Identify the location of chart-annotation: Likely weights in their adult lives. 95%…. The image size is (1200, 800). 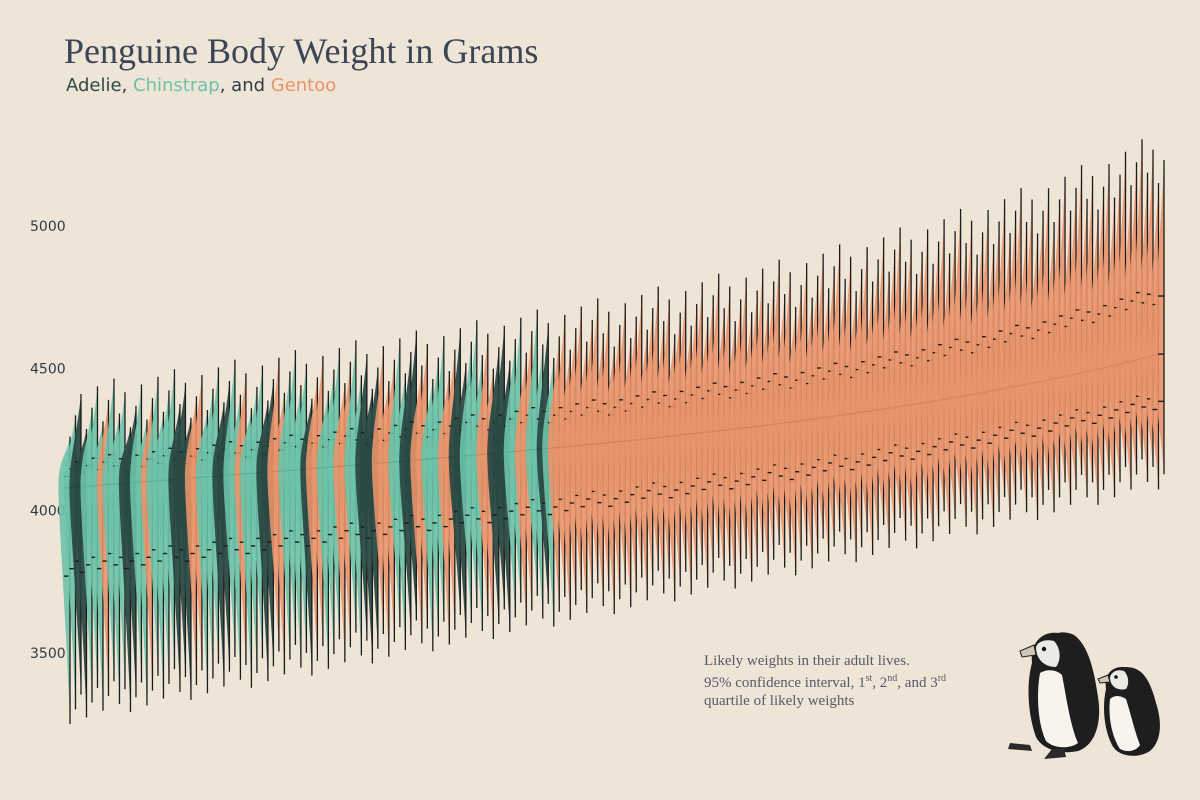
(854, 681).